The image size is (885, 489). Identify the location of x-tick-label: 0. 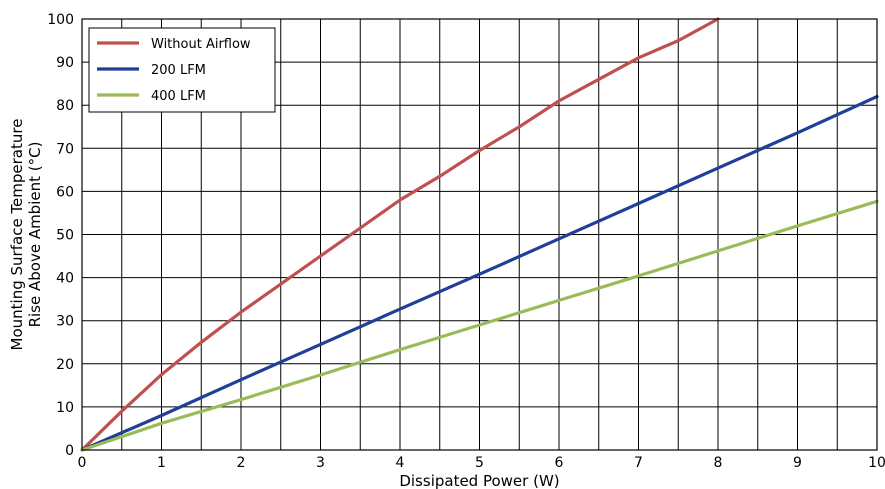
(82, 463).